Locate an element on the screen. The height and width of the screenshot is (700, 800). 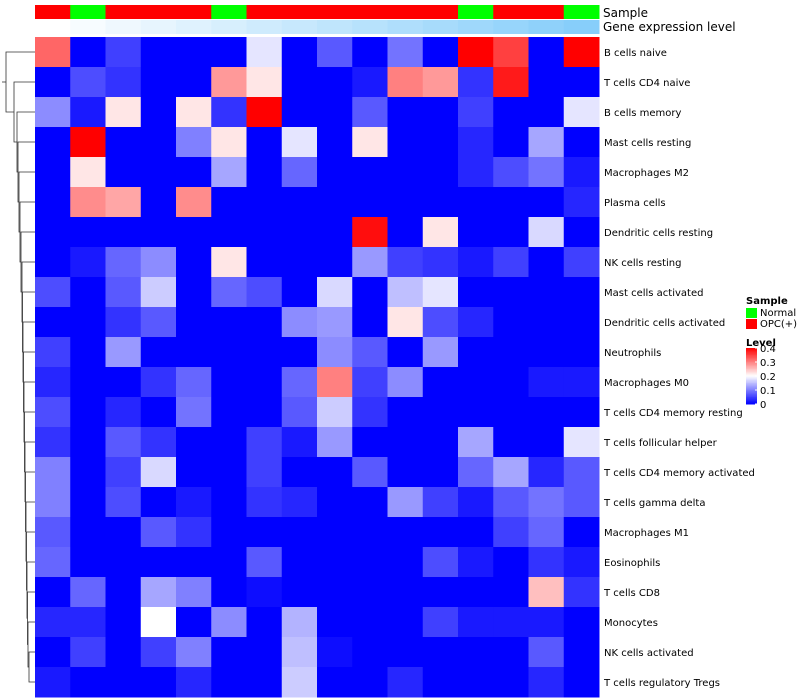
sample-annotation-bar is located at coordinates (317, 12).